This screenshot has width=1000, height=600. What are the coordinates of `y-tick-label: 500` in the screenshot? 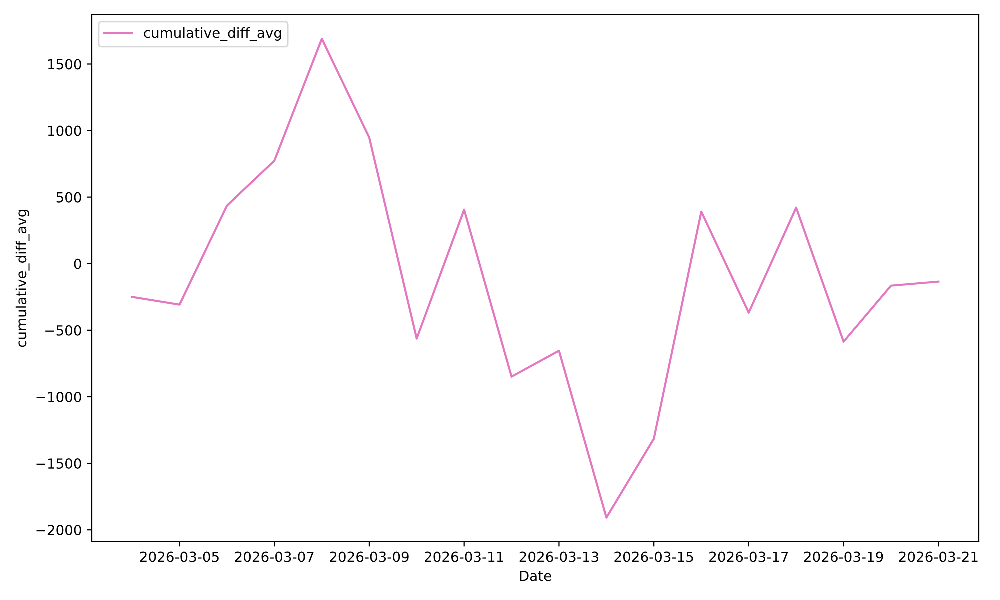 It's located at (69, 197).